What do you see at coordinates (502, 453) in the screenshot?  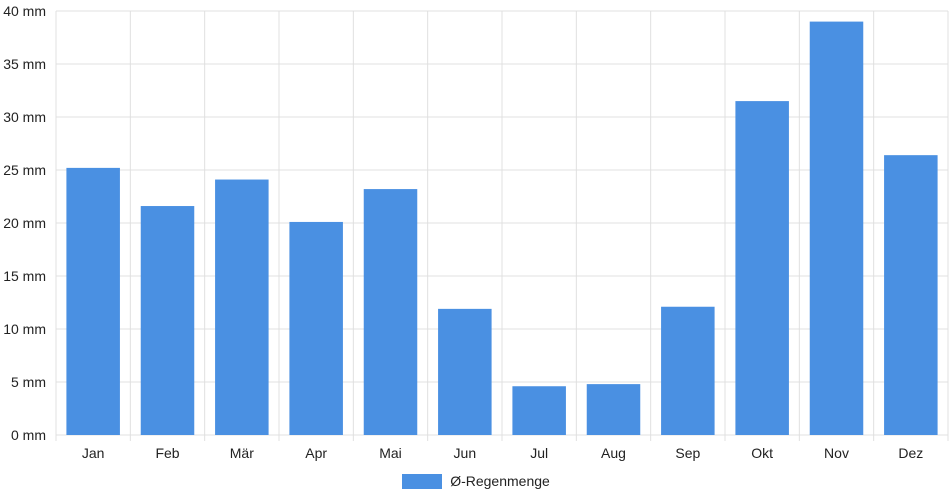 I see `x-axis-ticks: Jan Feb Mär Apr Mai Jun Jul Aug Sep Okt Nov Dez` at bounding box center [502, 453].